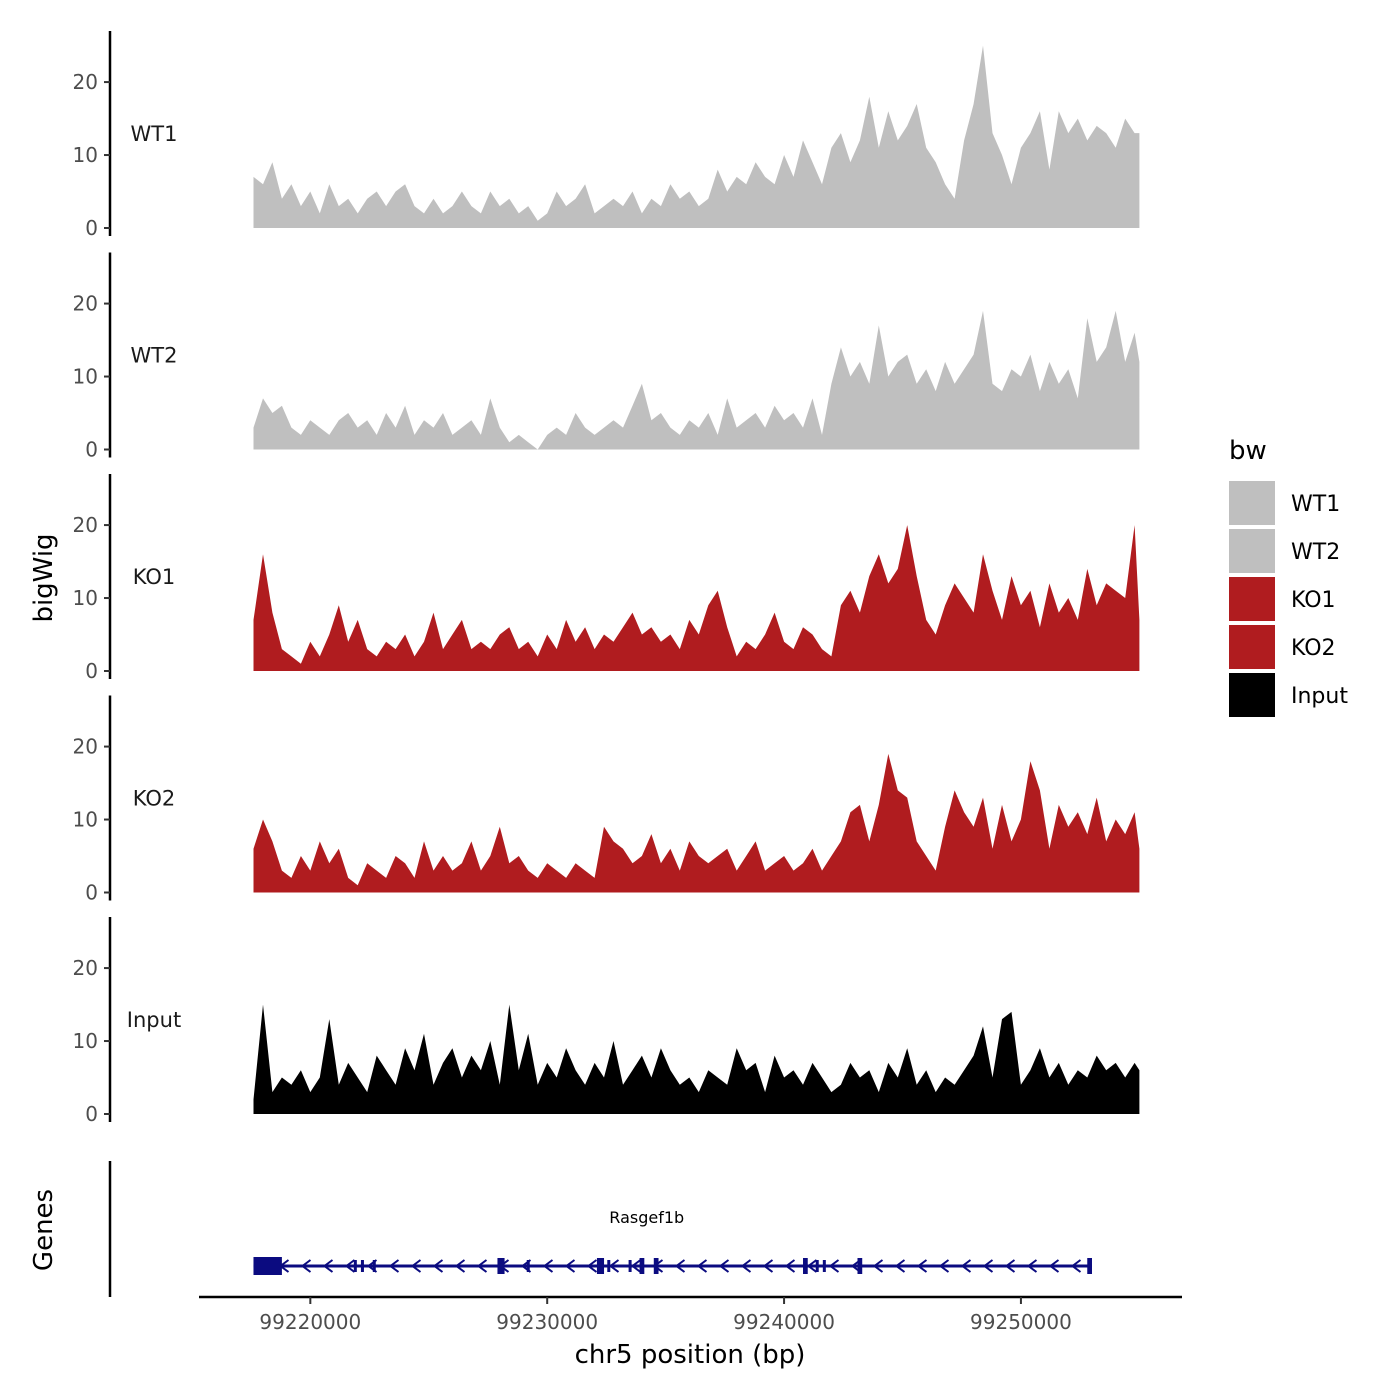 Image resolution: width=1400 pixels, height=1400 pixels. What do you see at coordinates (600, 1229) in the screenshot?
I see `genes-track: Rasgef1b` at bounding box center [600, 1229].